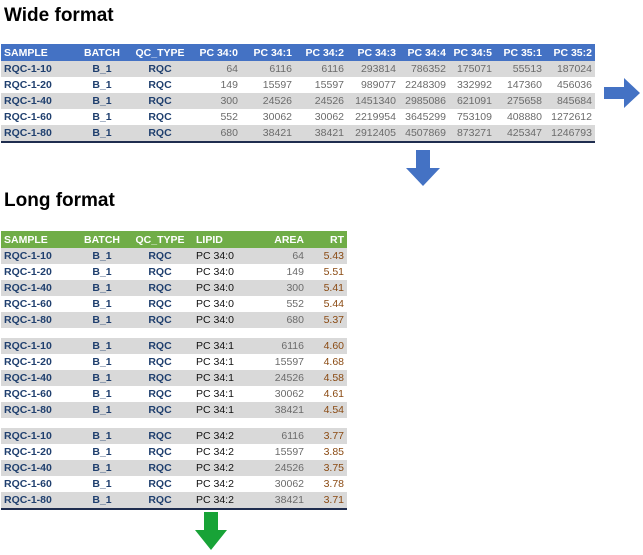 The image size is (643, 555). I want to click on table-cell: 5.44, so click(333, 304).